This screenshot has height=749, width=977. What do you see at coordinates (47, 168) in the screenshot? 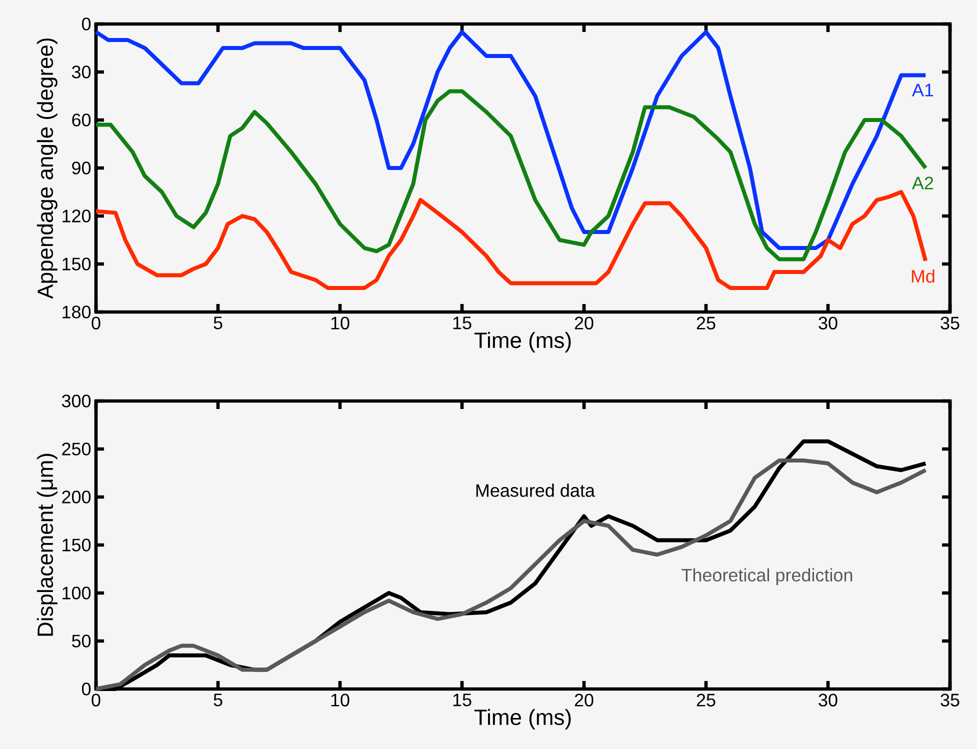
I see `y-axis-title: Appendage angle (degree)` at bounding box center [47, 168].